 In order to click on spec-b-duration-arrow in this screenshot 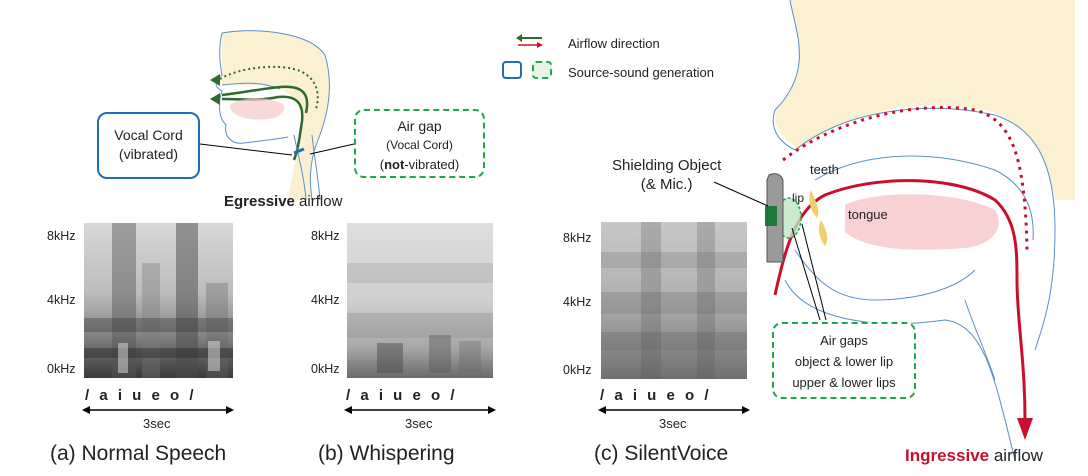, I will do `click(420, 410)`.